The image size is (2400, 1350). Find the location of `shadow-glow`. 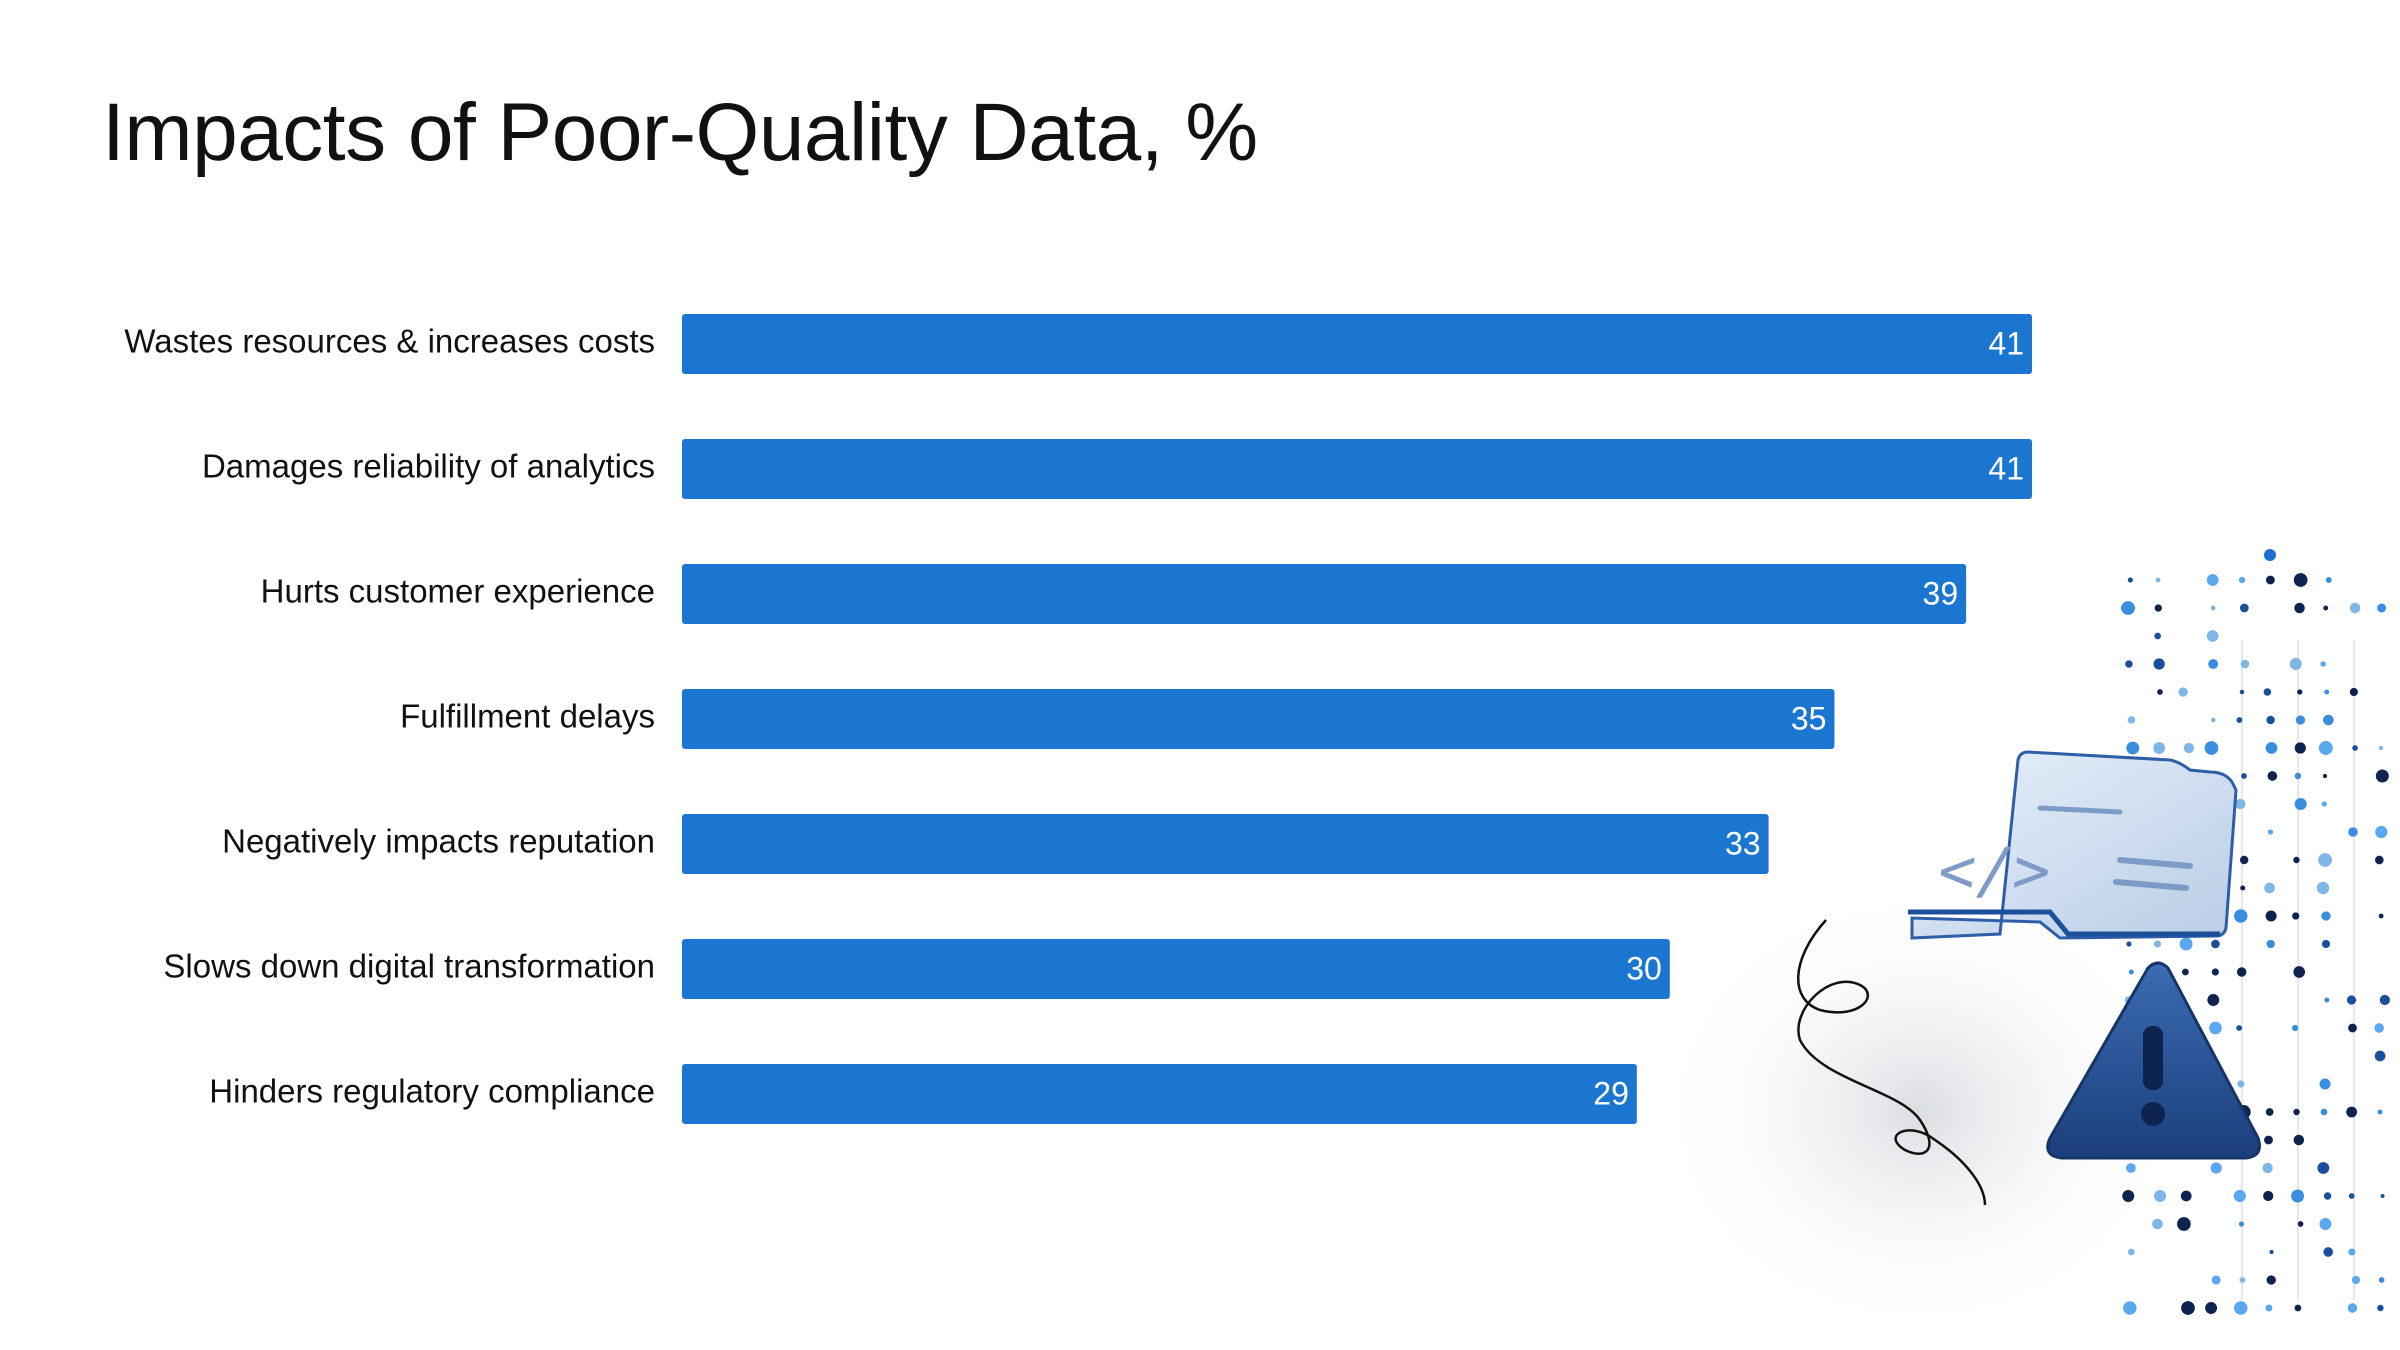

shadow-glow is located at coordinates (1920, 1110).